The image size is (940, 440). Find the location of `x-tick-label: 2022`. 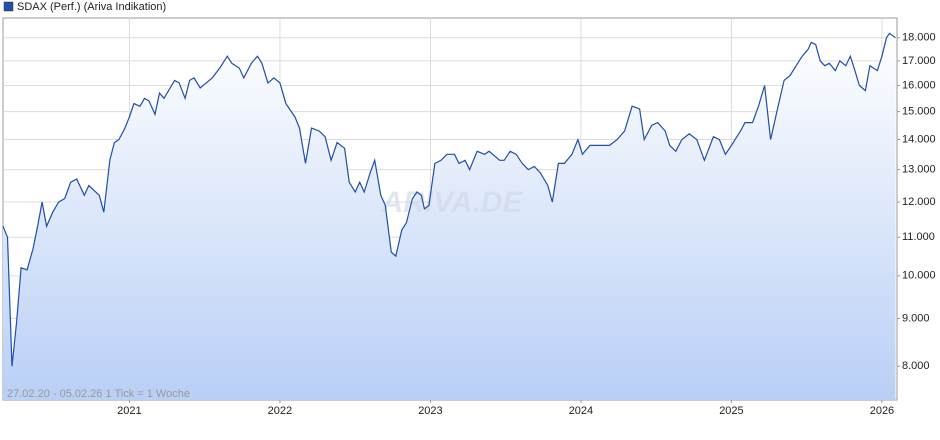

x-tick-label: 2022 is located at coordinates (280, 411).